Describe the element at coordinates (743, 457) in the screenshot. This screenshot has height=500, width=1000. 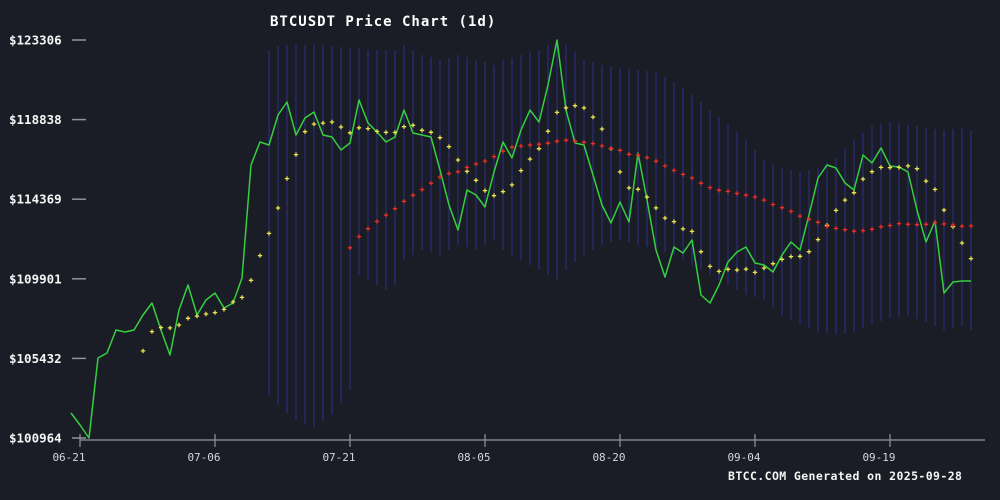
I see `x-tick-label: 09-04` at that location.